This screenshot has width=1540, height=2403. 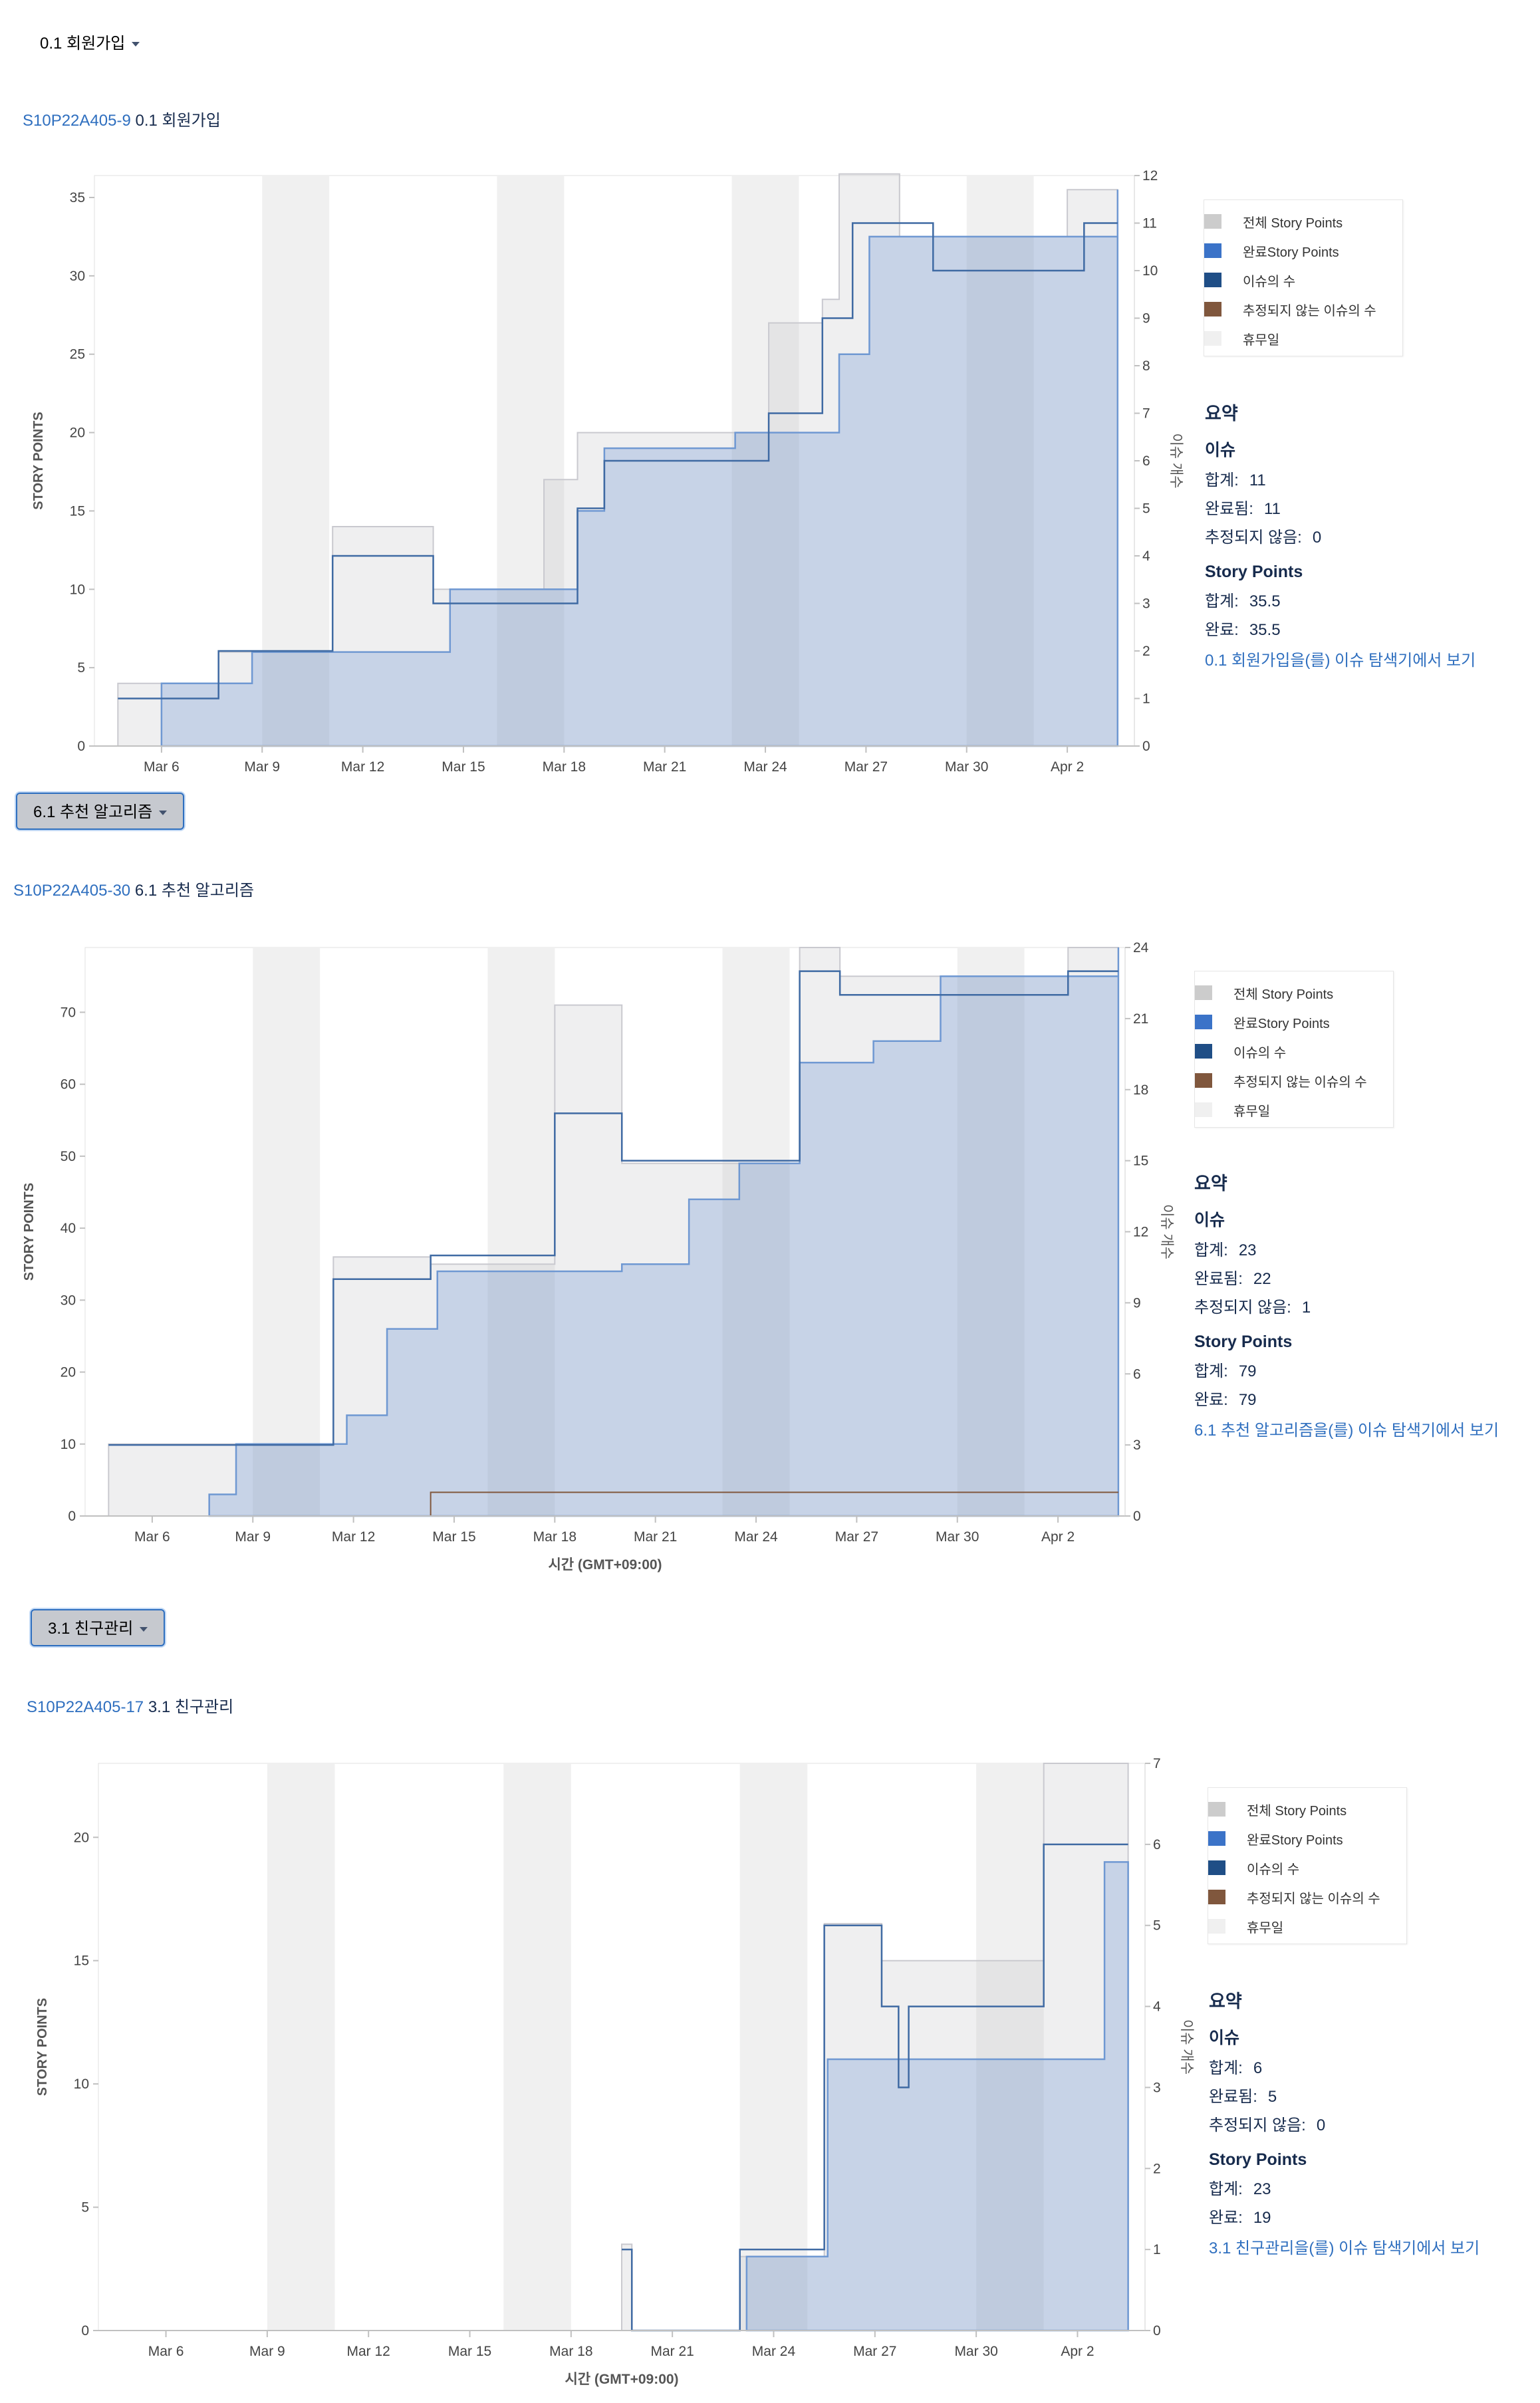 What do you see at coordinates (639, 468) in the screenshot?
I see `series-done-points` at bounding box center [639, 468].